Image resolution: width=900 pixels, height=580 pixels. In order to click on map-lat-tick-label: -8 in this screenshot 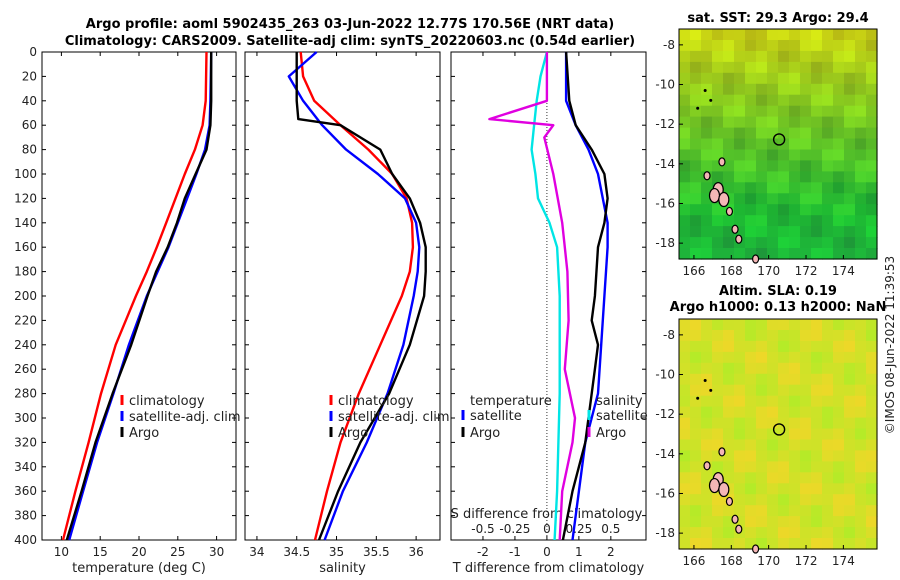, I will do `click(669, 335)`.